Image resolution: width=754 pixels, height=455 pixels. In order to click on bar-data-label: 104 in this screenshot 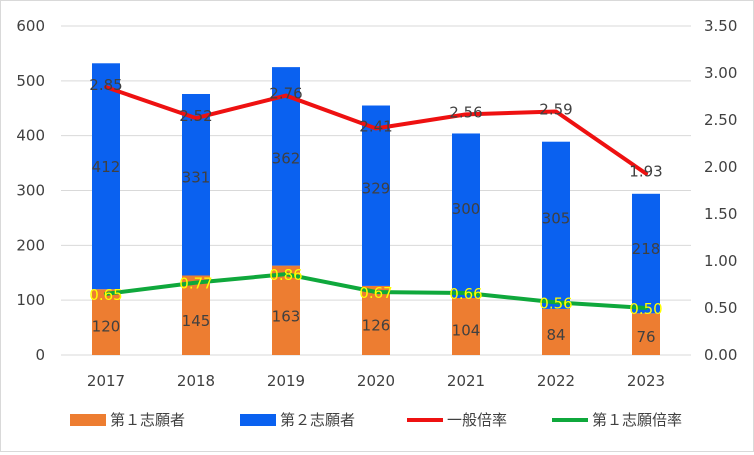, I will do `click(466, 330)`.